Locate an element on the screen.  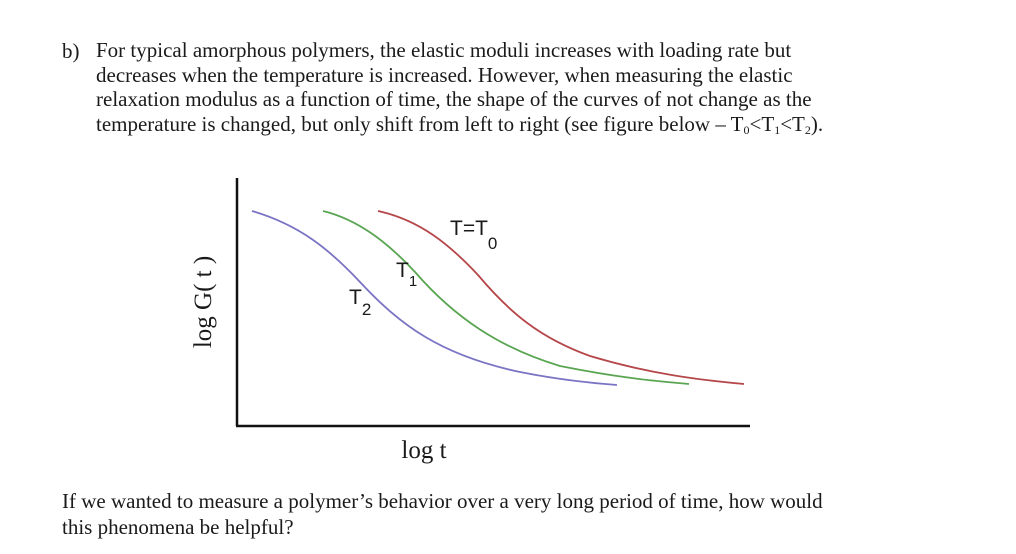
series-t0-curve is located at coordinates (561, 297).